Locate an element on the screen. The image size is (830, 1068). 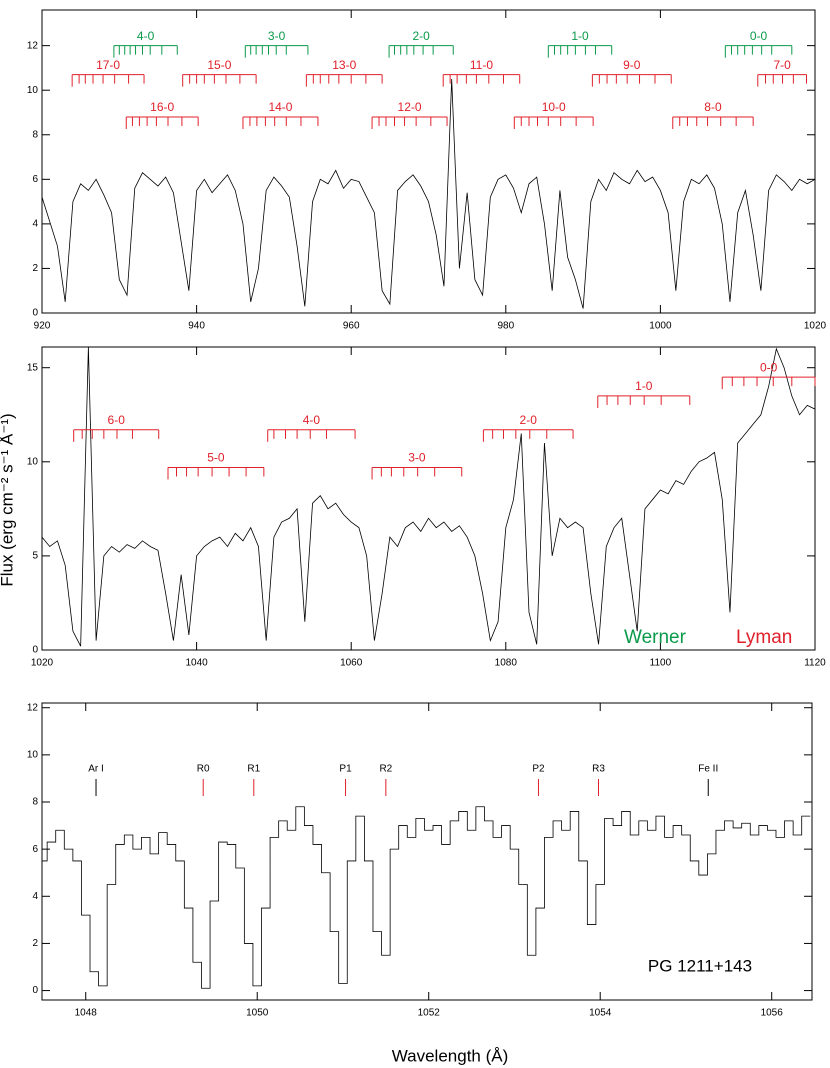
band-label: 9-0 is located at coordinates (632, 65).